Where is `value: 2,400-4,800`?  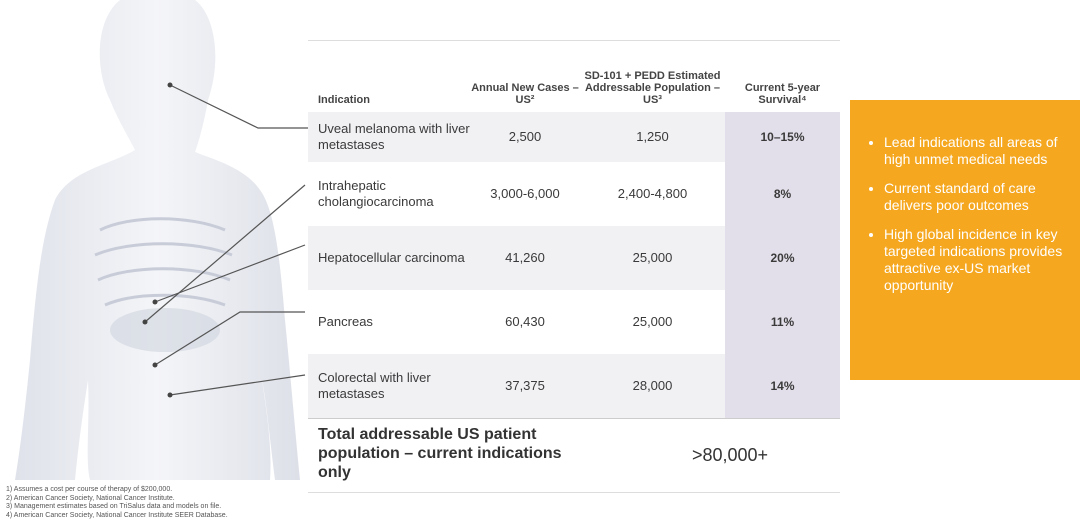
value: 2,400-4,800 is located at coordinates (652, 193).